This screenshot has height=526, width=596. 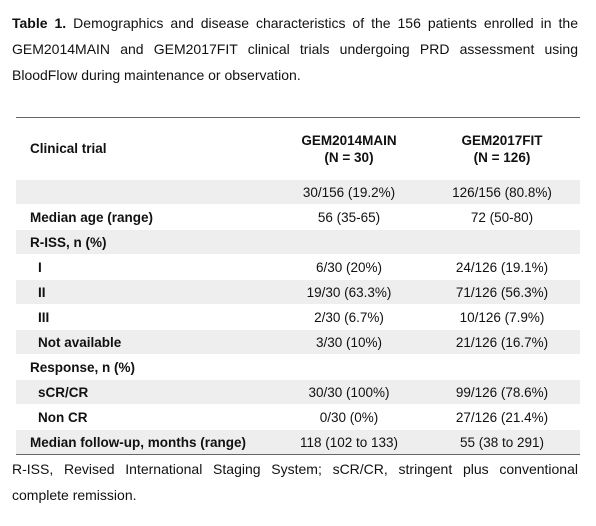 What do you see at coordinates (502, 342) in the screenshot?
I see `table-cell: 21/126 (16.7%)` at bounding box center [502, 342].